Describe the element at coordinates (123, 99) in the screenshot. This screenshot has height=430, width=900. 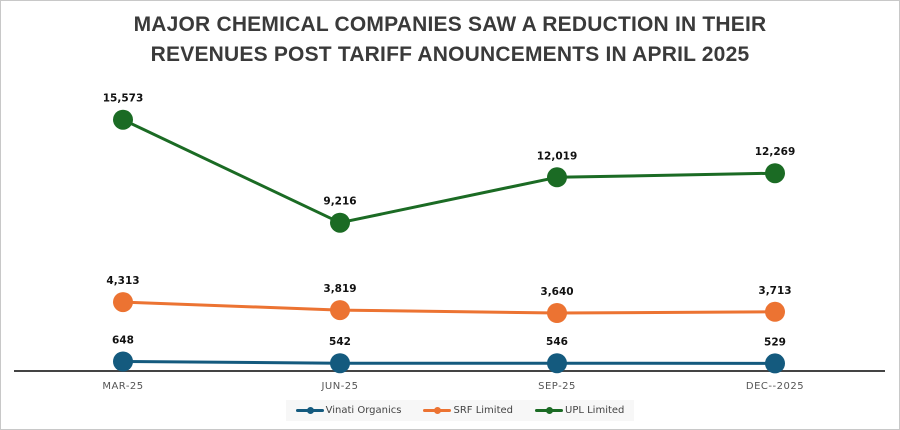
I see `data-label-upl-limited-0: 15,573` at that location.